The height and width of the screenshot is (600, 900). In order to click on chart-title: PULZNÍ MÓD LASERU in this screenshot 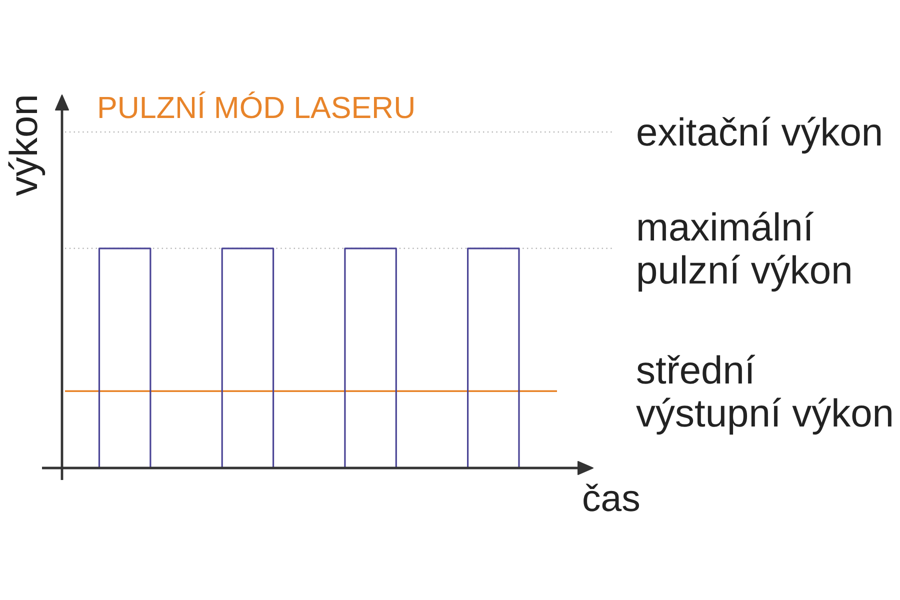, I will do `click(256, 108)`.